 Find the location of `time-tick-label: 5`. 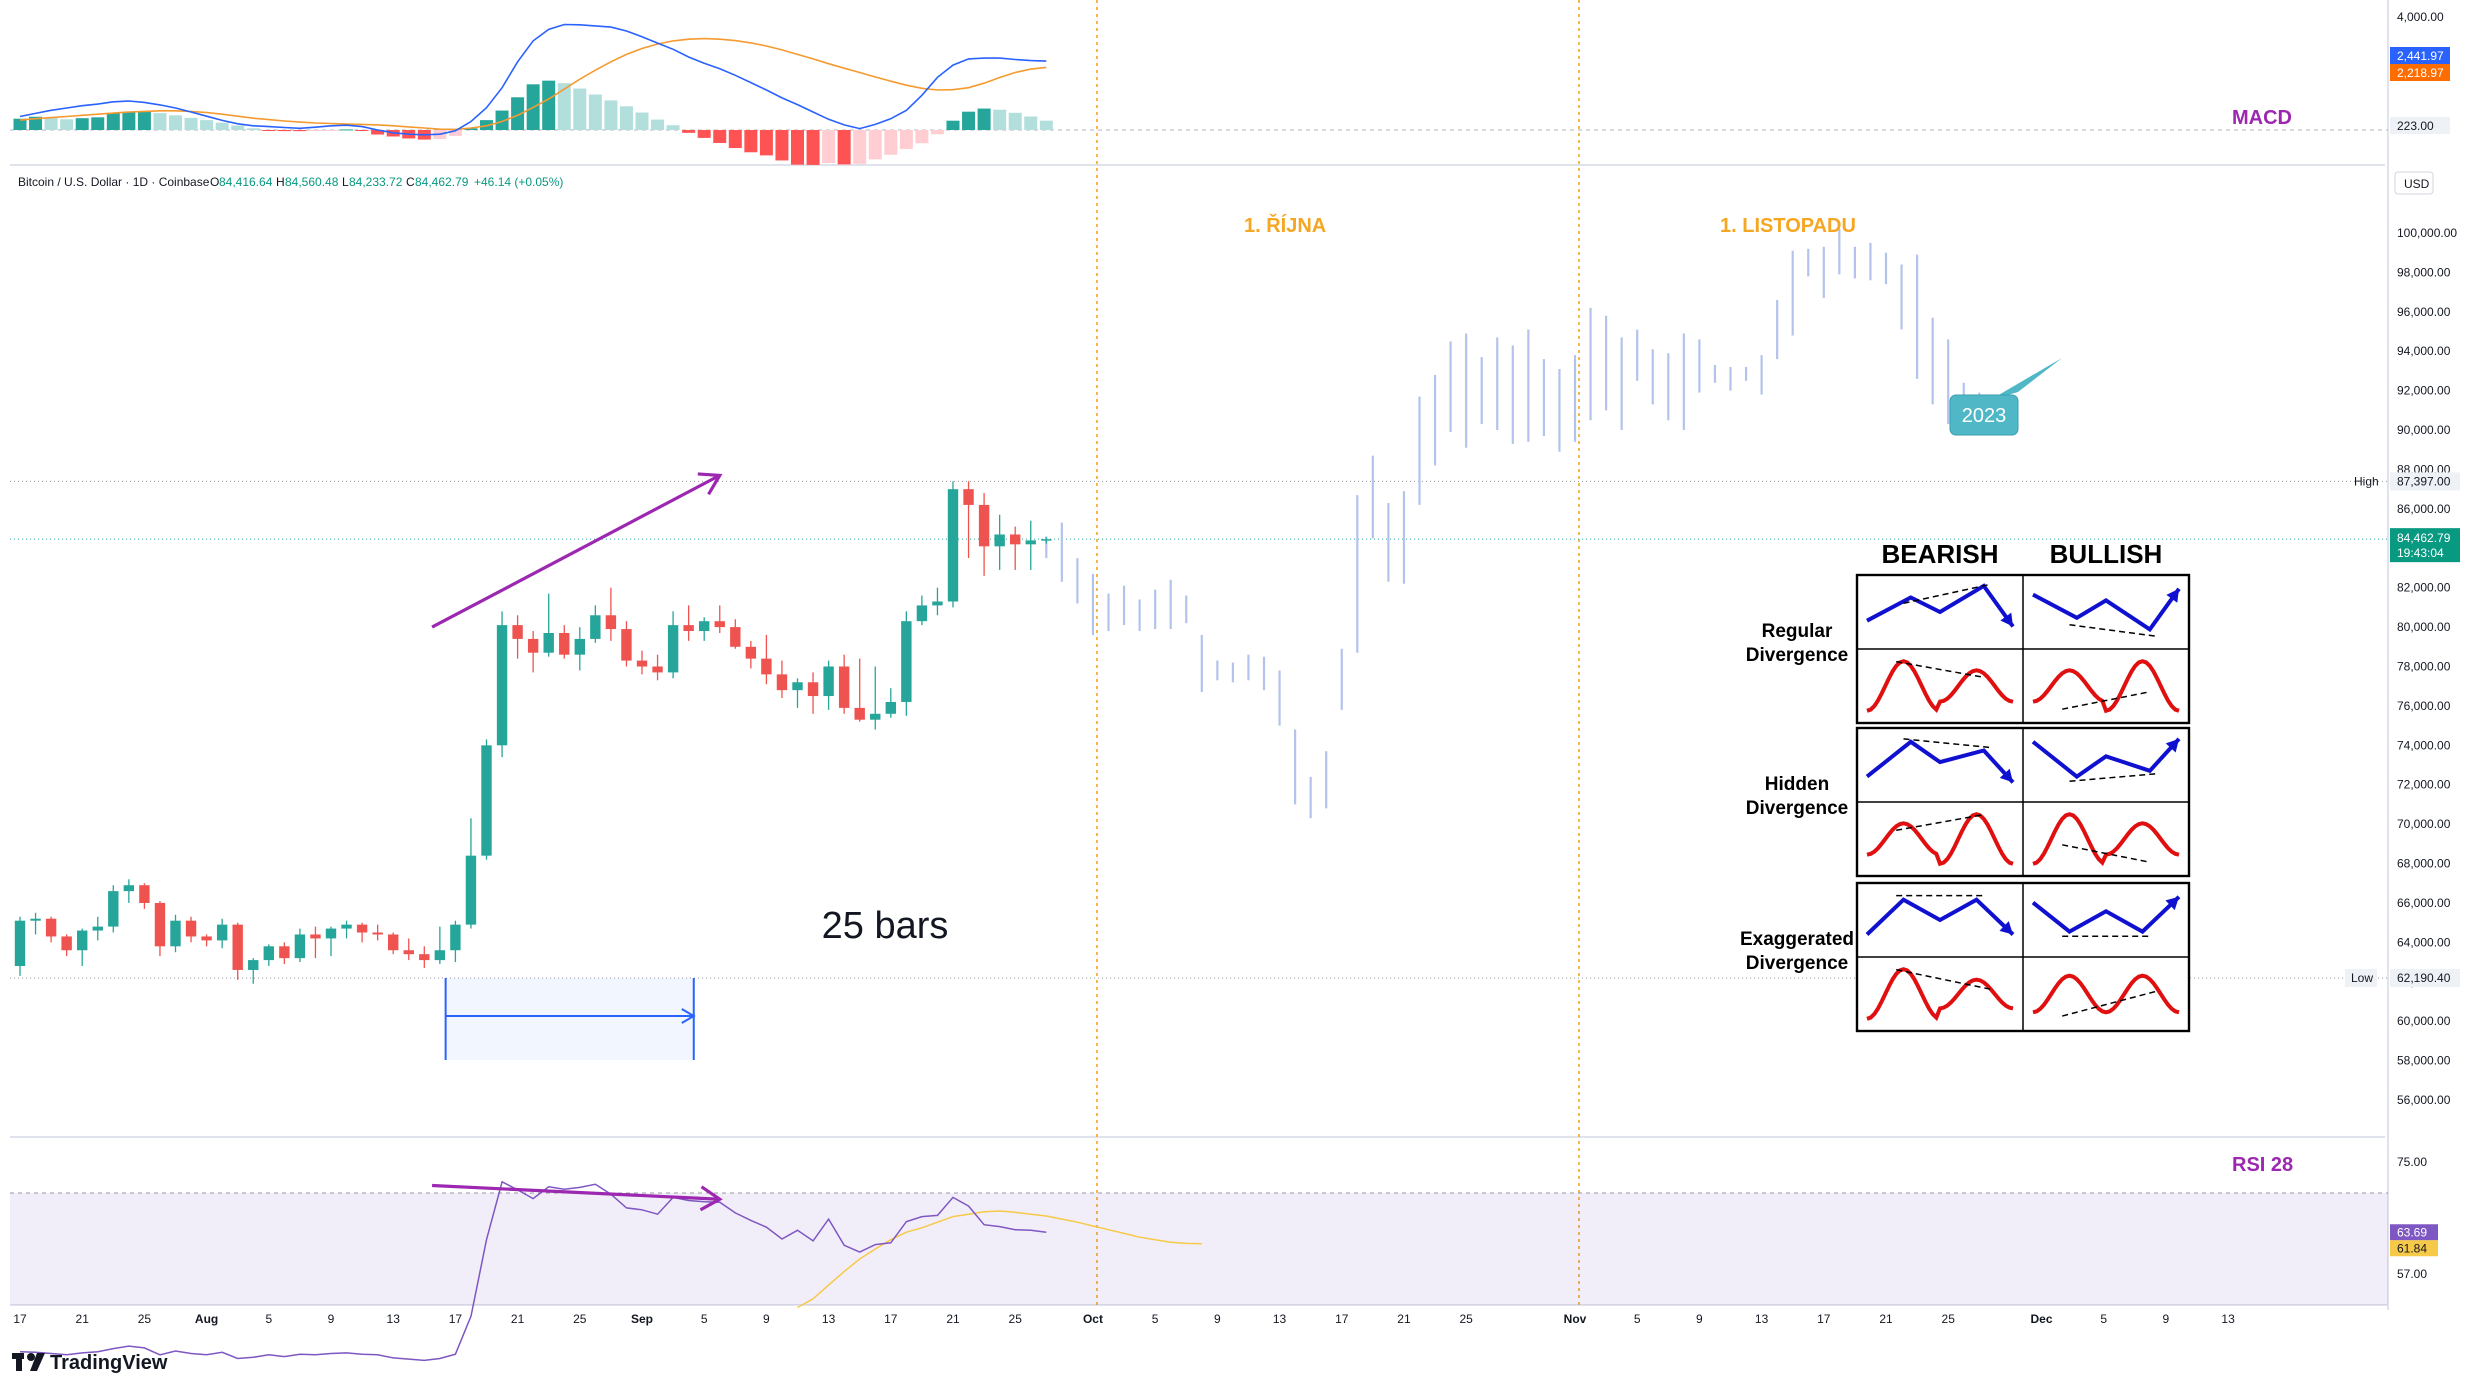

time-tick-label: 5 is located at coordinates (2103, 1319).